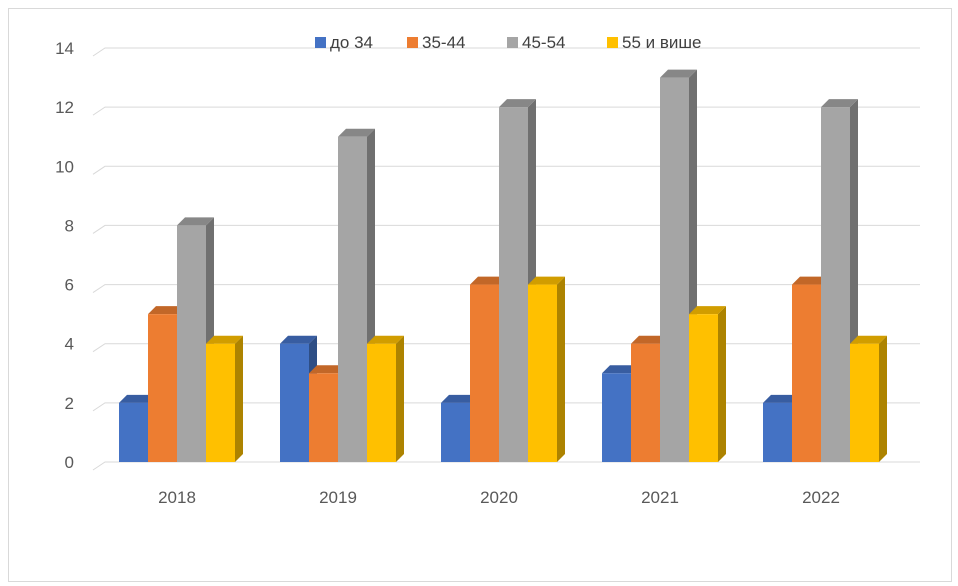  I want to click on legend-item: 55 и више, so click(654, 42).